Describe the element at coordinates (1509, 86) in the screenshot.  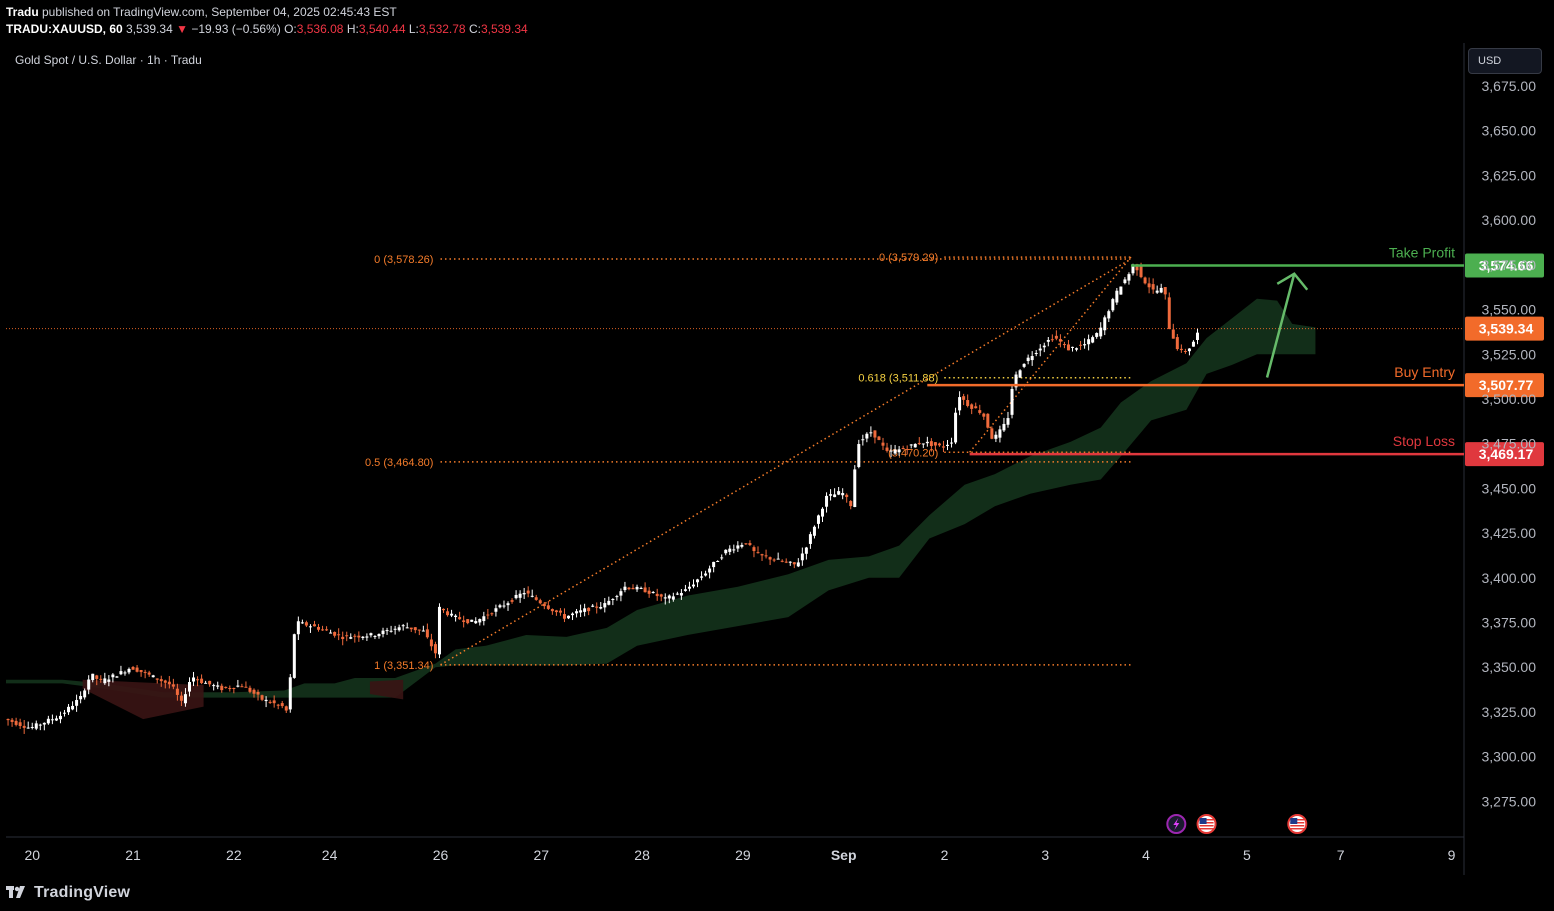
I see `price-tick-label: 3,675.00` at that location.